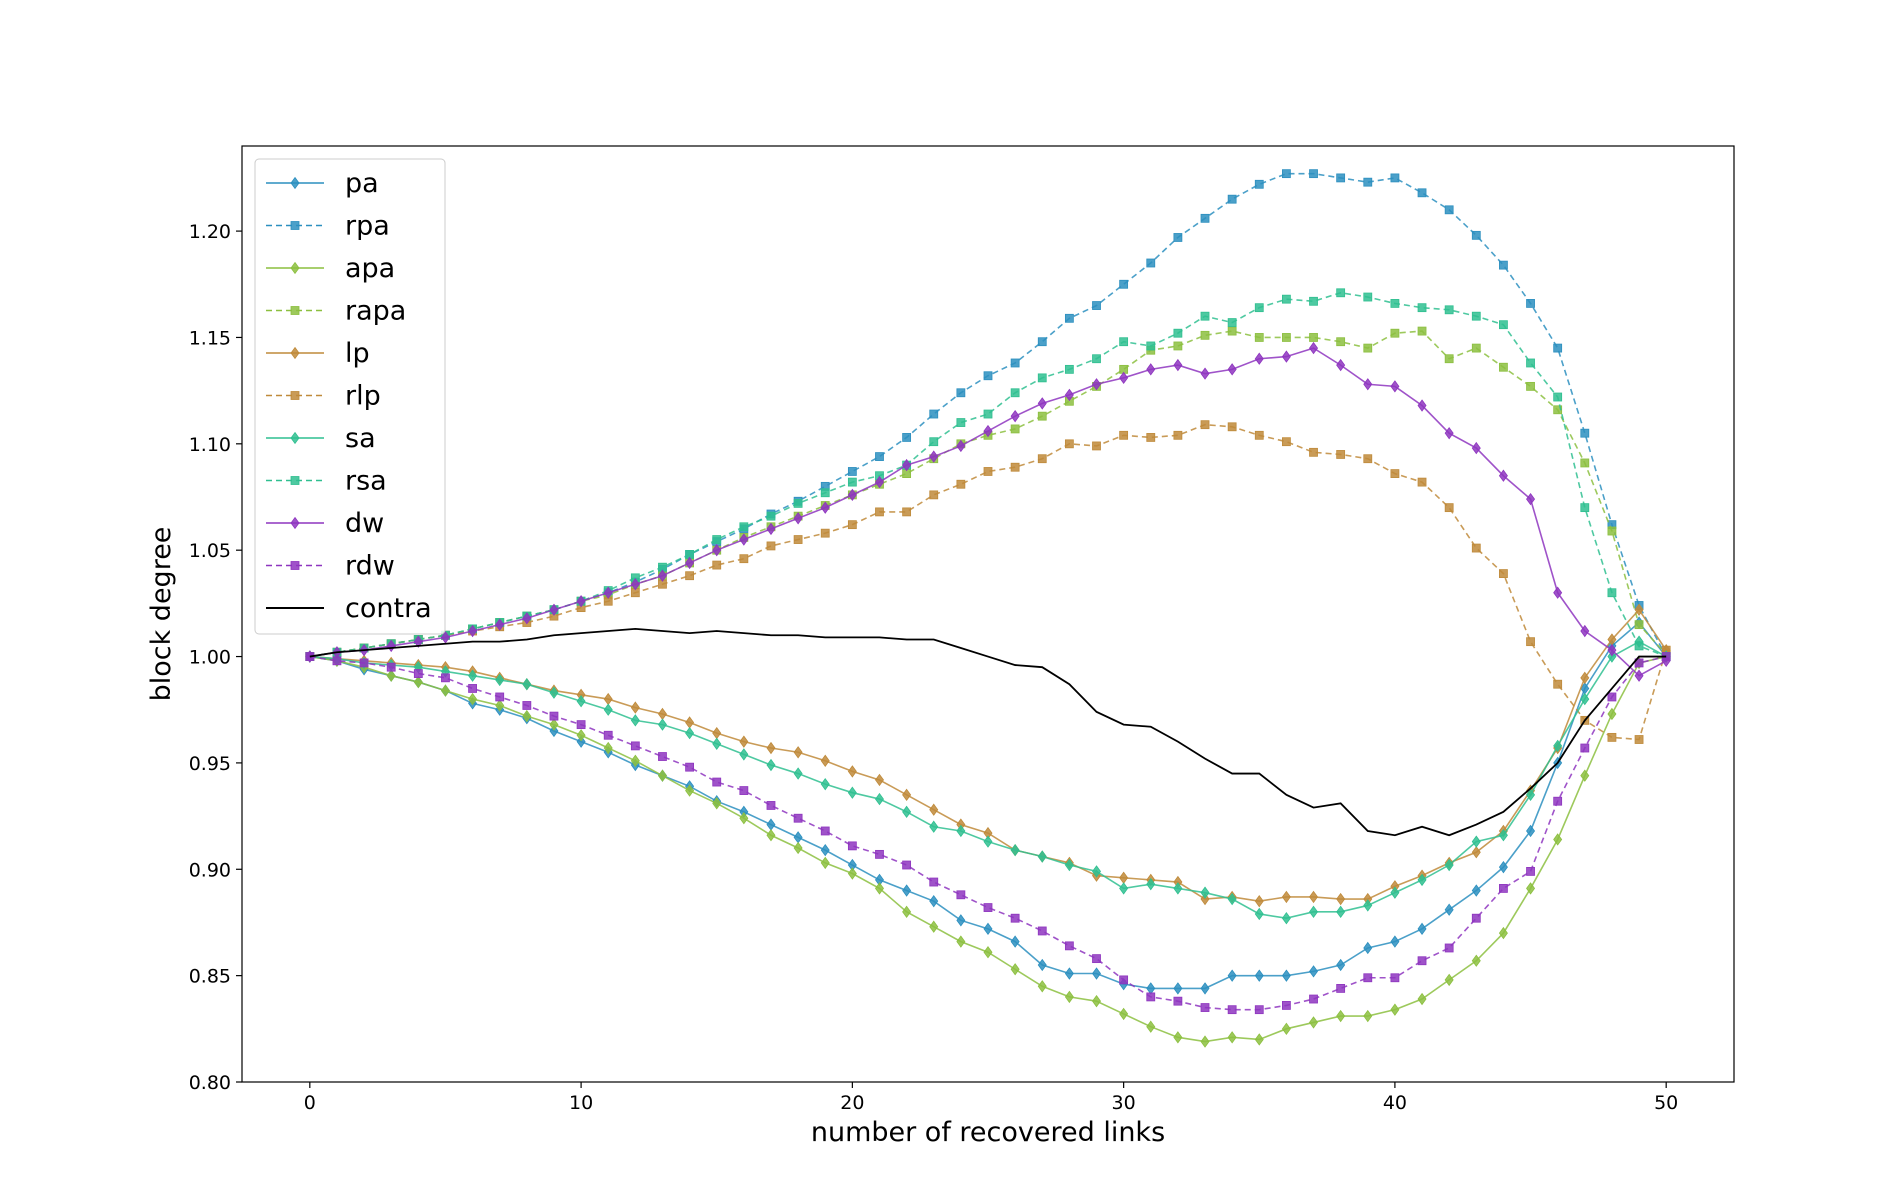 The image size is (1900, 1200). I want to click on x-tick-label: 20, so click(852, 1103).